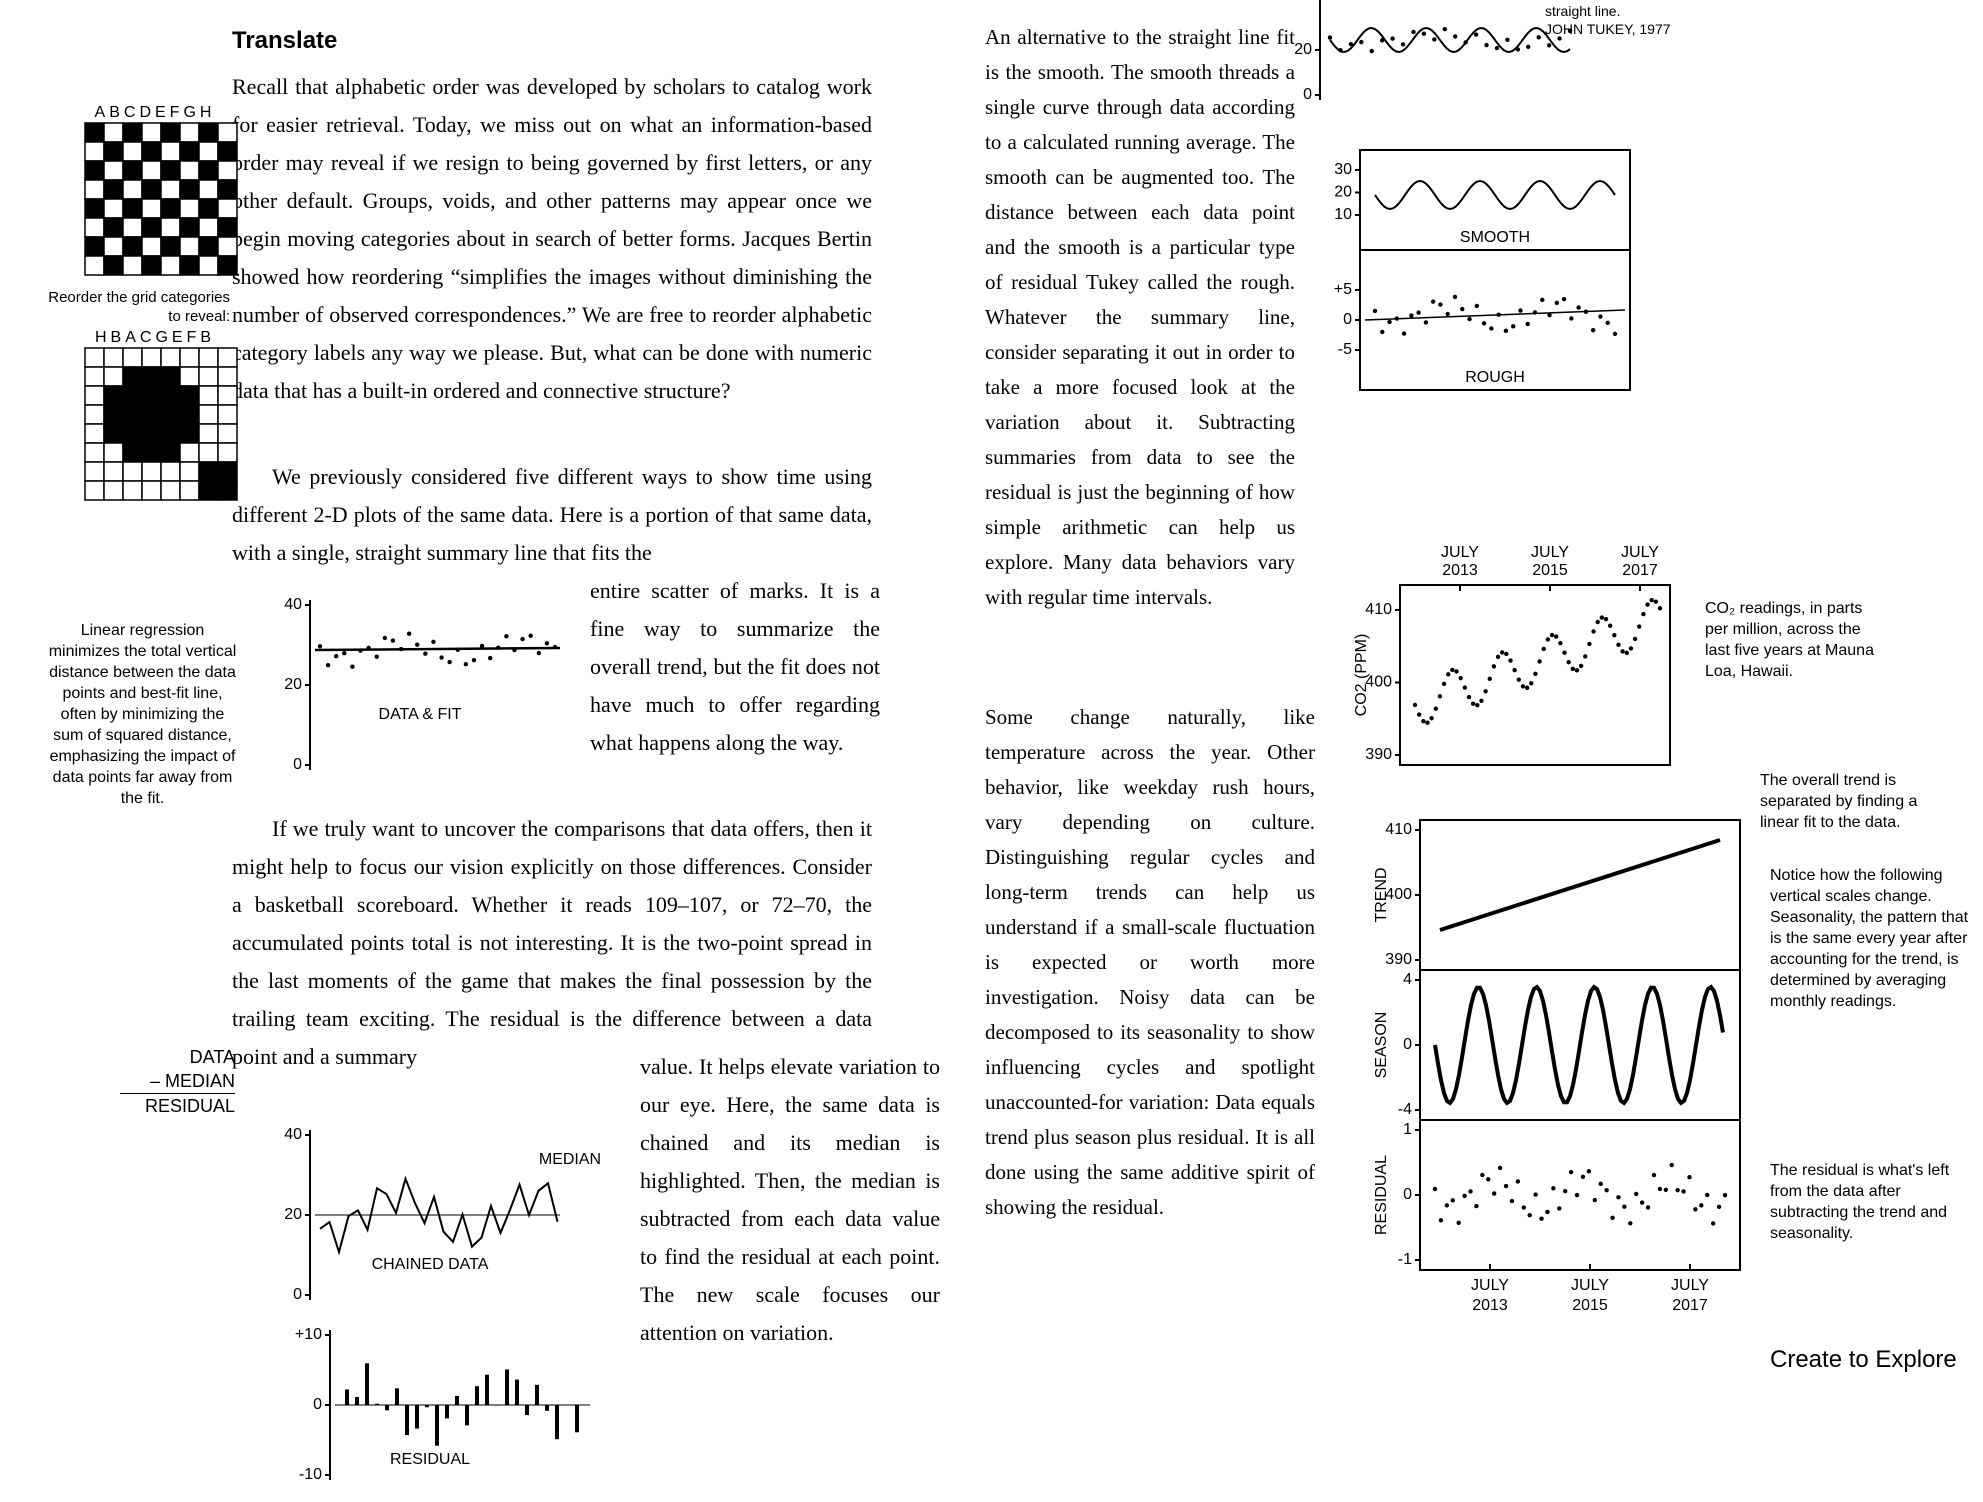 Image resolution: width=1983 pixels, height=1502 pixels. I want to click on footer: Create to Explore, so click(1863, 1359).